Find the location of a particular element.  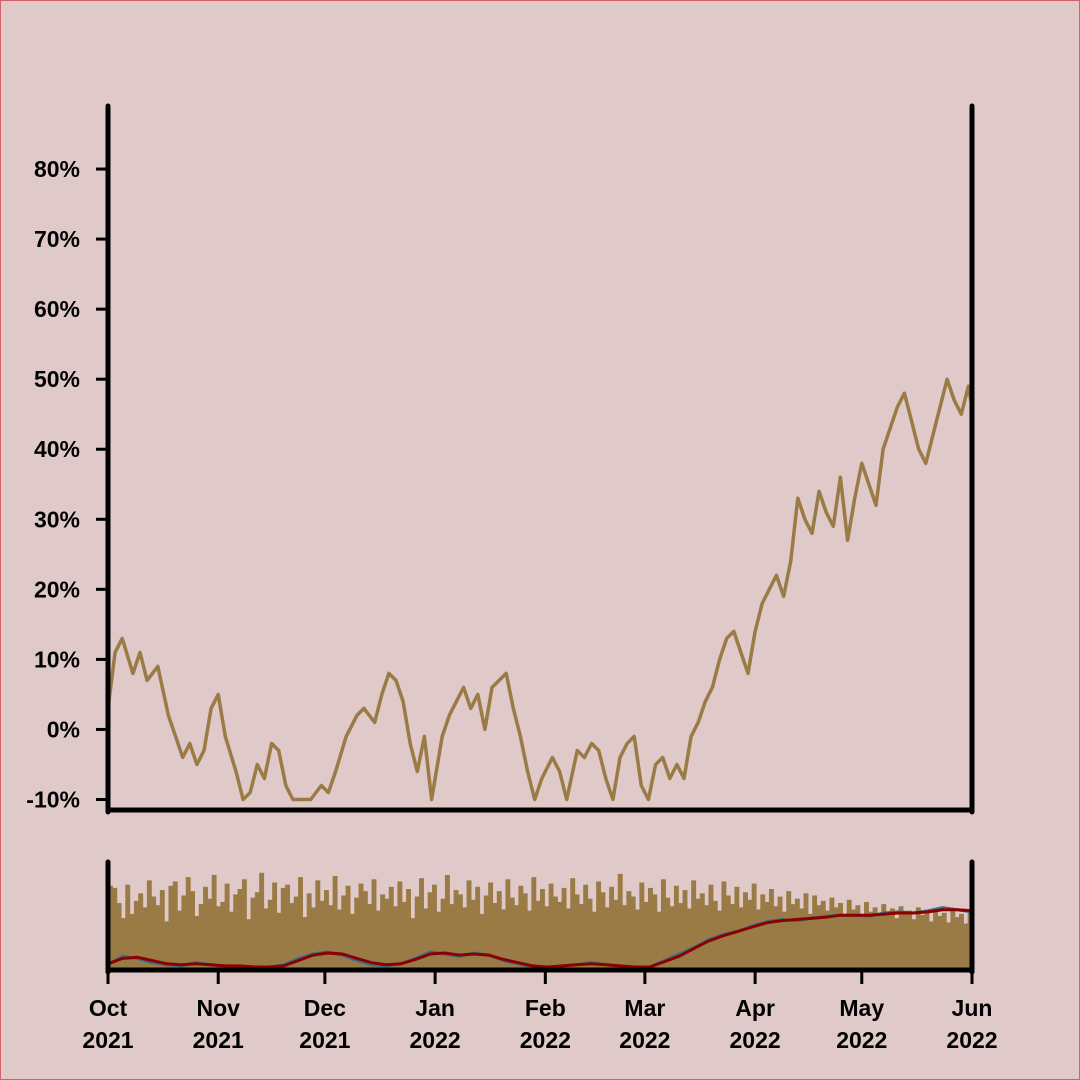

y-tick-label: 50% is located at coordinates (57, 379).